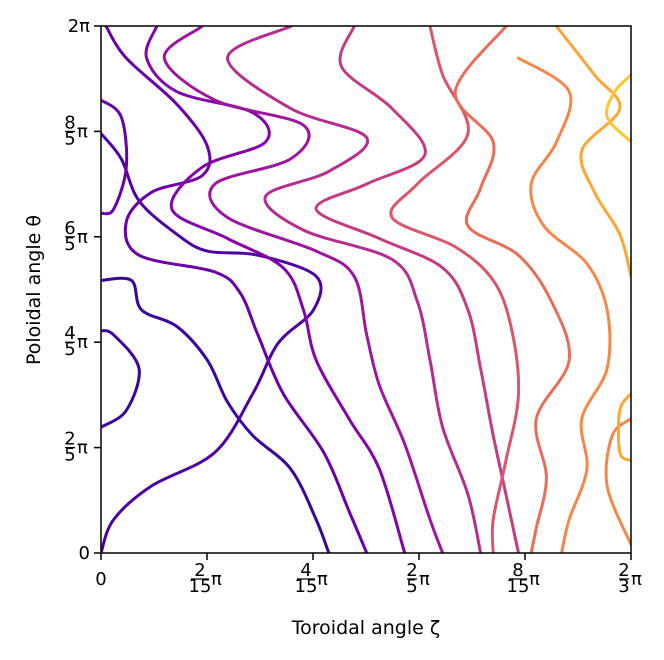 The width and height of the screenshot is (664, 660). I want to click on x-tick-label-4: 815 π, so click(523, 578).